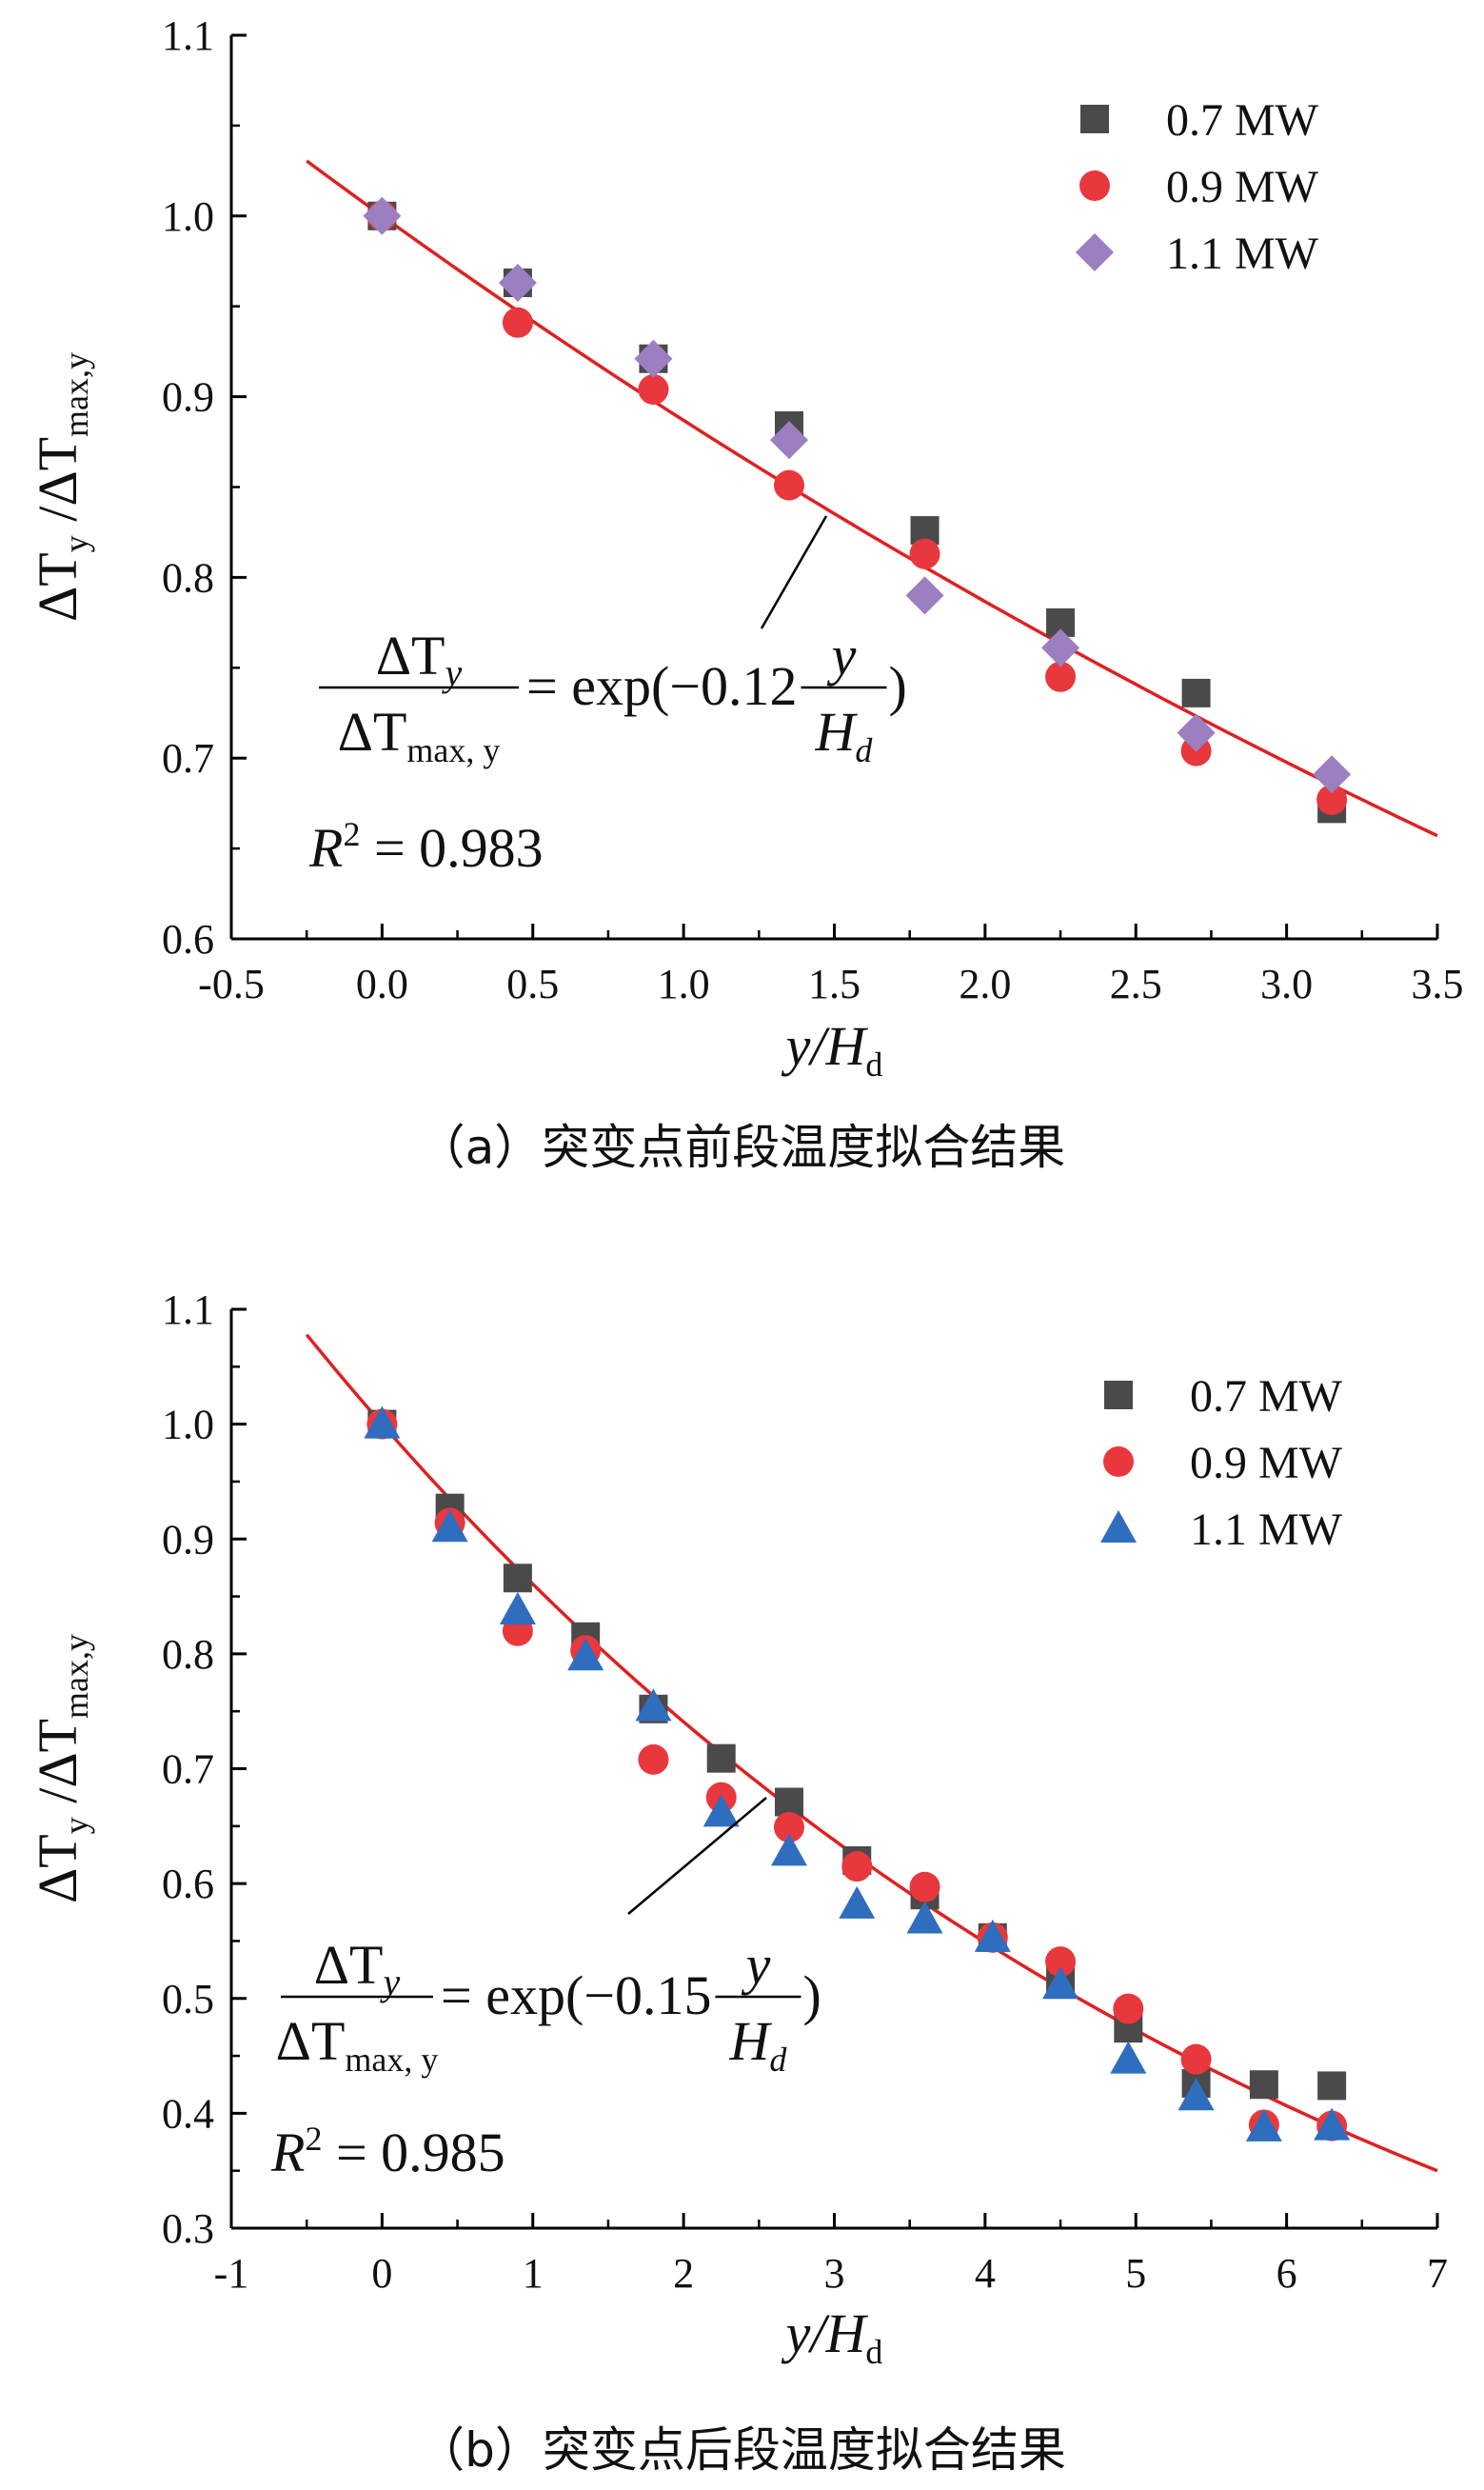 The width and height of the screenshot is (1484, 2490). I want to click on x-tick-label: 0, so click(381, 2273).